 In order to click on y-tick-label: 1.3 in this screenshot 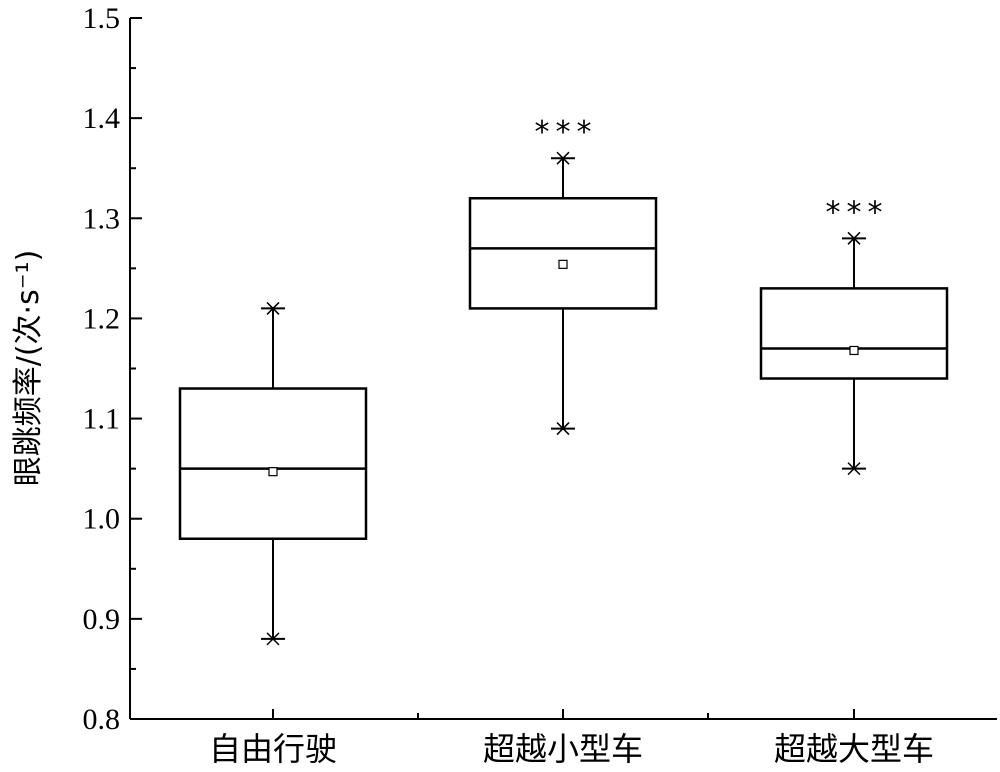, I will do `click(102, 218)`.